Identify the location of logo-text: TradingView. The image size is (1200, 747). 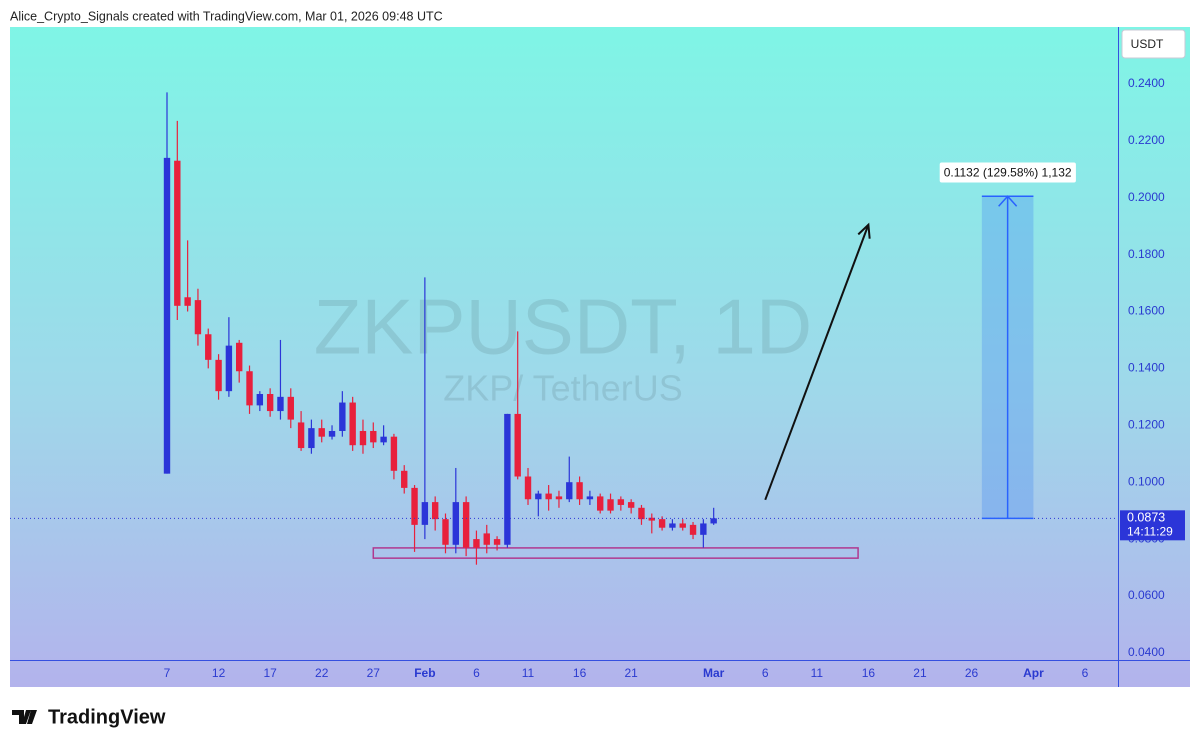
(107, 717).